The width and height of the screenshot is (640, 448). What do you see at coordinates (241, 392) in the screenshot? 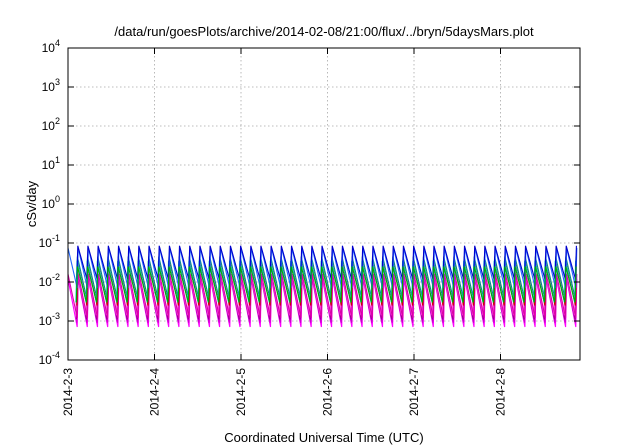
I see `x-tick-label: 2014-2-5` at bounding box center [241, 392].